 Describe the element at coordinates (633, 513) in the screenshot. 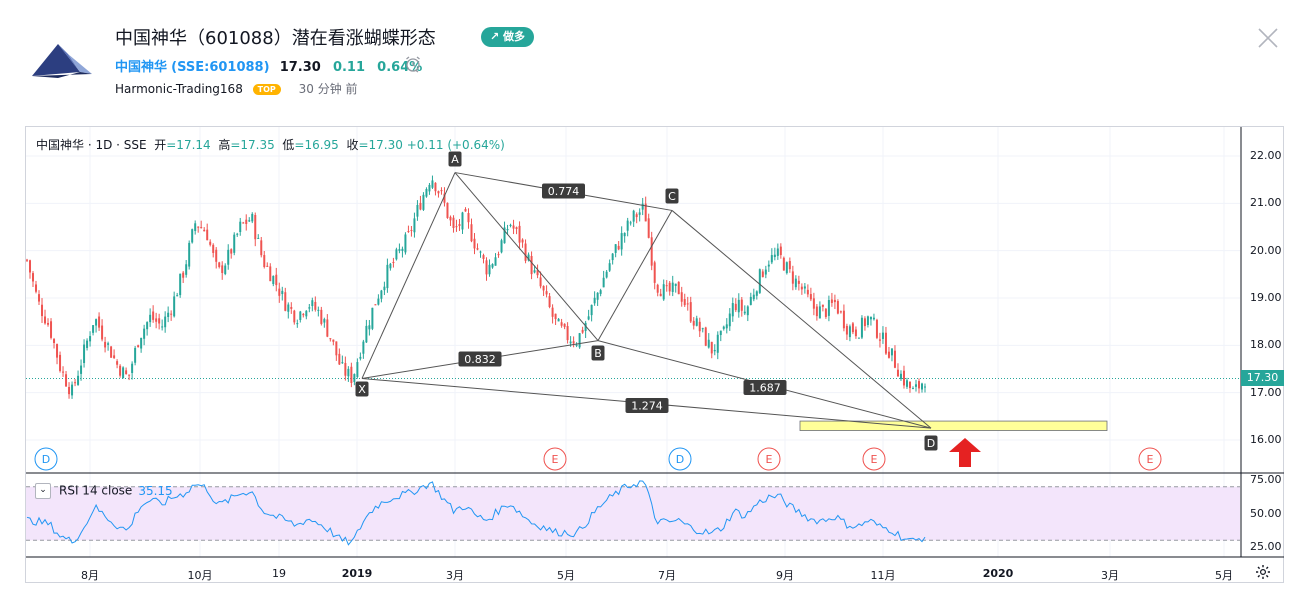

I see `rsi-band` at that location.